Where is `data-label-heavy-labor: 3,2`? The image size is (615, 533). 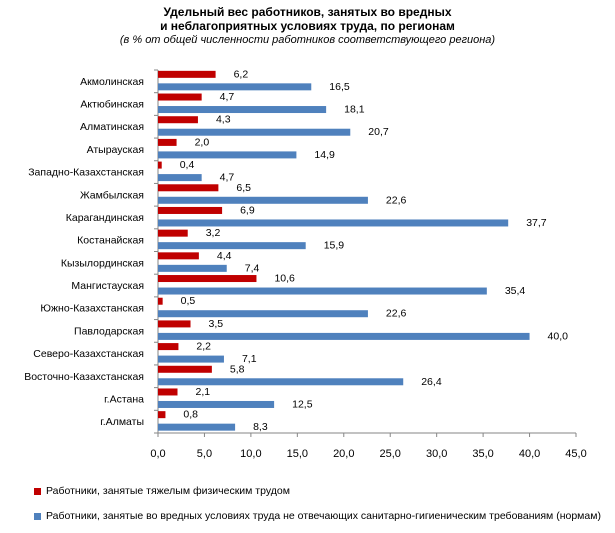
data-label-heavy-labor: 3,2 is located at coordinates (213, 233).